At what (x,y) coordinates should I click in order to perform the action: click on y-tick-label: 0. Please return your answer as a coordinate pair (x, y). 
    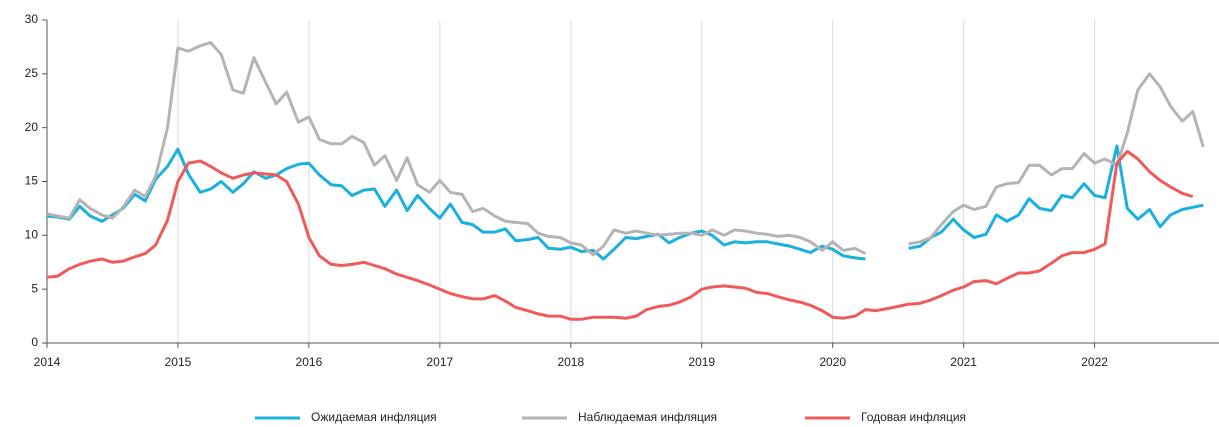
    Looking at the image, I should click on (34, 342).